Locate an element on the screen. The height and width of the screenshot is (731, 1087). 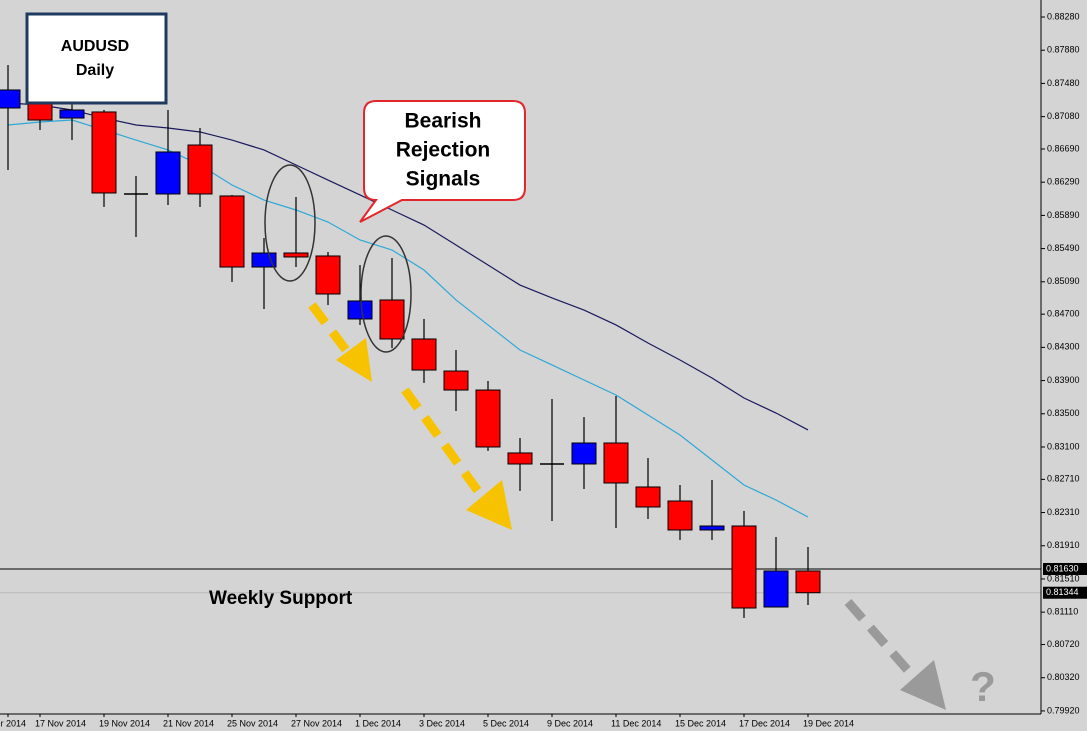
trend-arrow is located at coordinates (400, 405).